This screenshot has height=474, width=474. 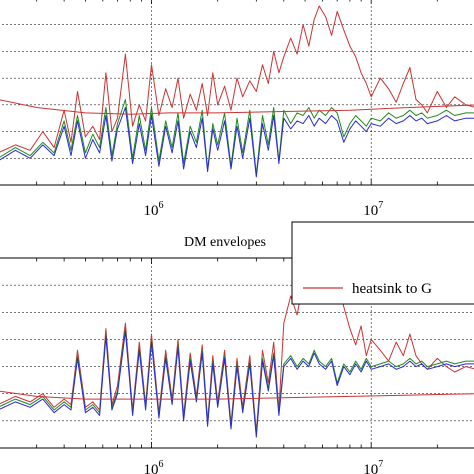 I want to click on top-chart-frame, so click(x=237, y=185).